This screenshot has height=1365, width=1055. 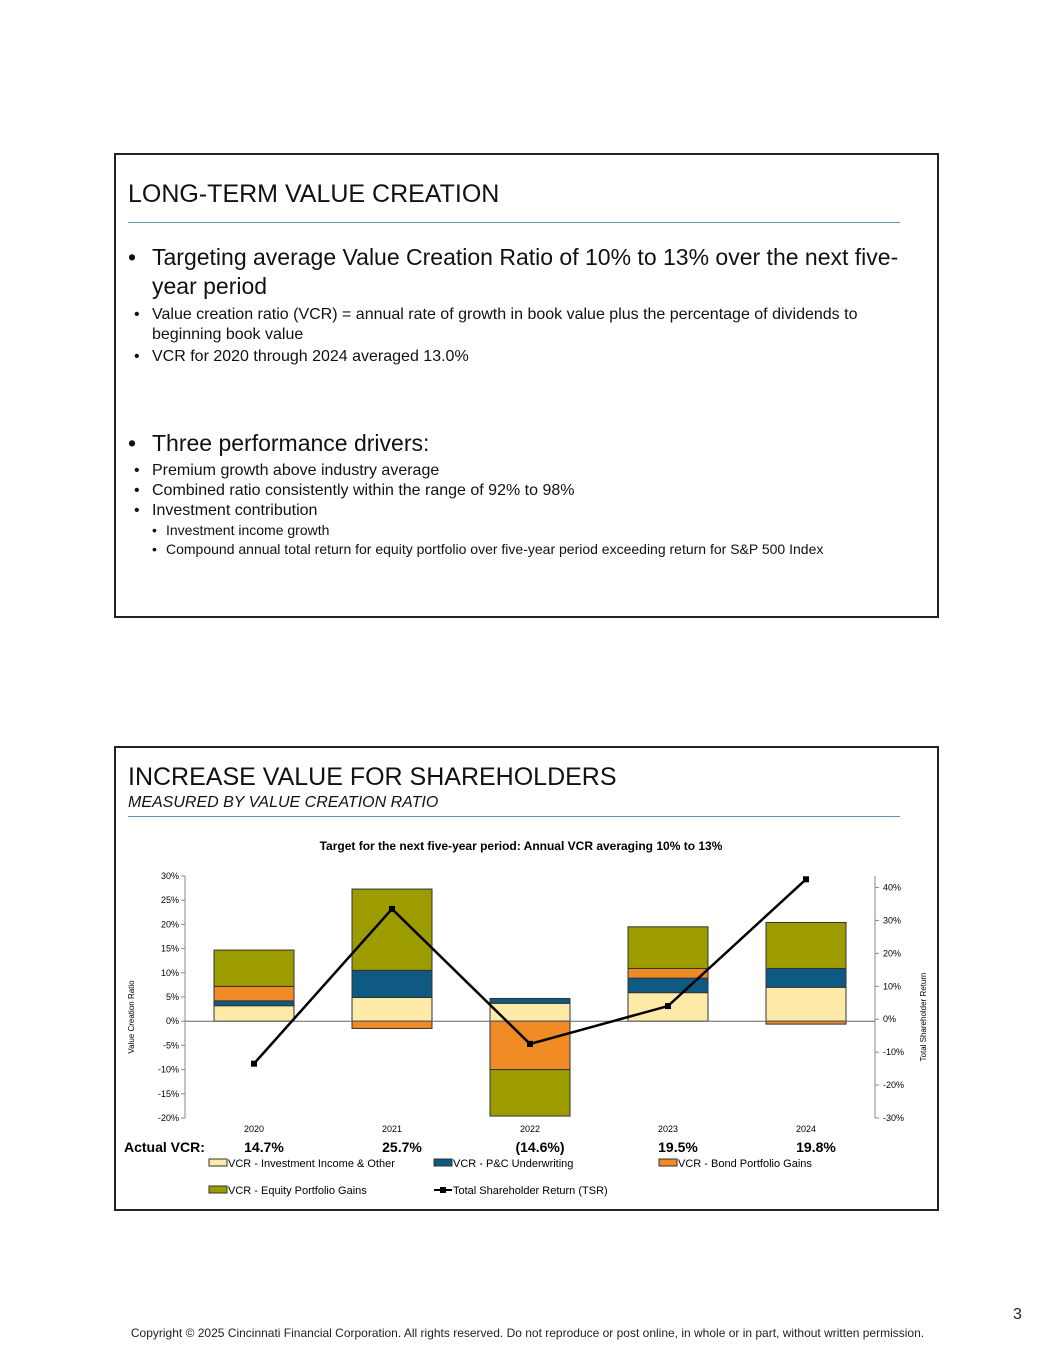 I want to click on legend-label: Total Shareholder Return (TSR), so click(x=530, y=1191).